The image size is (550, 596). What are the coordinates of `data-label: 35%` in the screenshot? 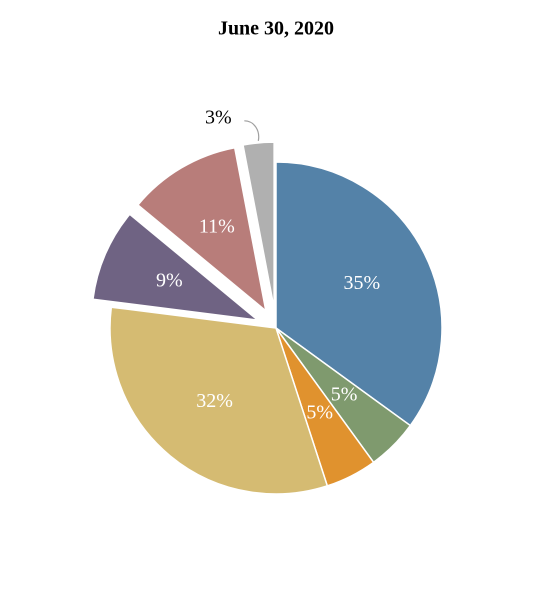 It's located at (361, 283).